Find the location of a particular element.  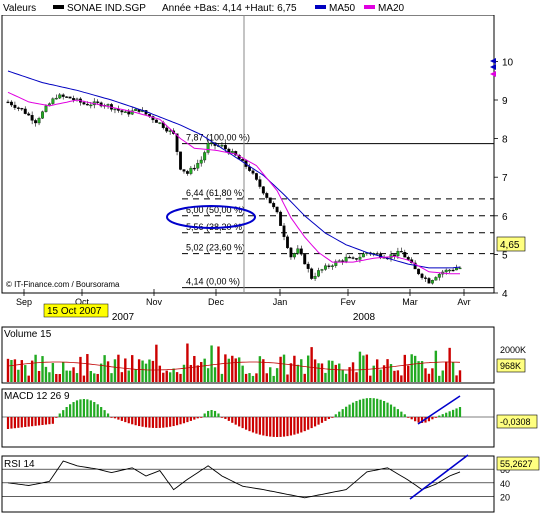

fib-level-label: 7,87 (100,00 %) is located at coordinates (218, 138).